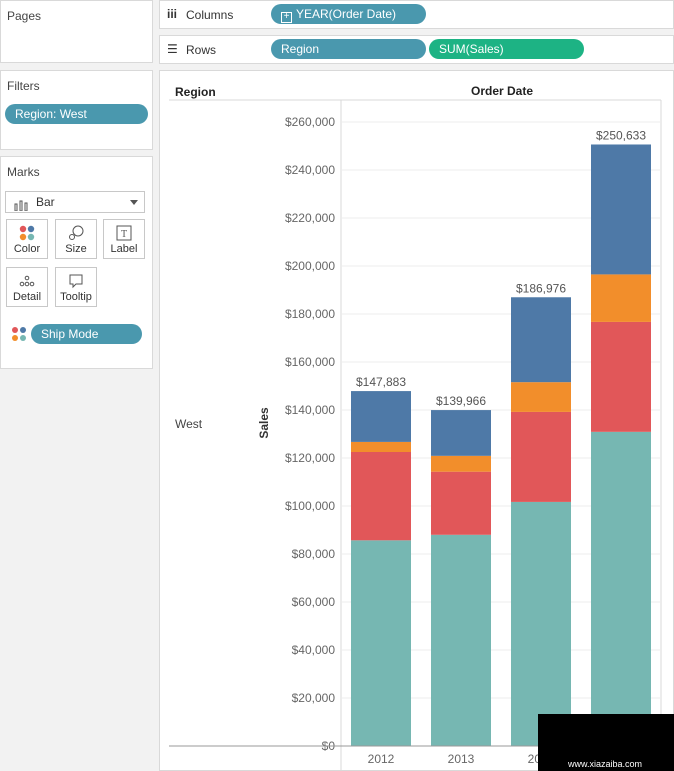 This screenshot has height=771, width=674. What do you see at coordinates (27, 249) in the screenshot?
I see `color-button-label: Color` at bounding box center [27, 249].